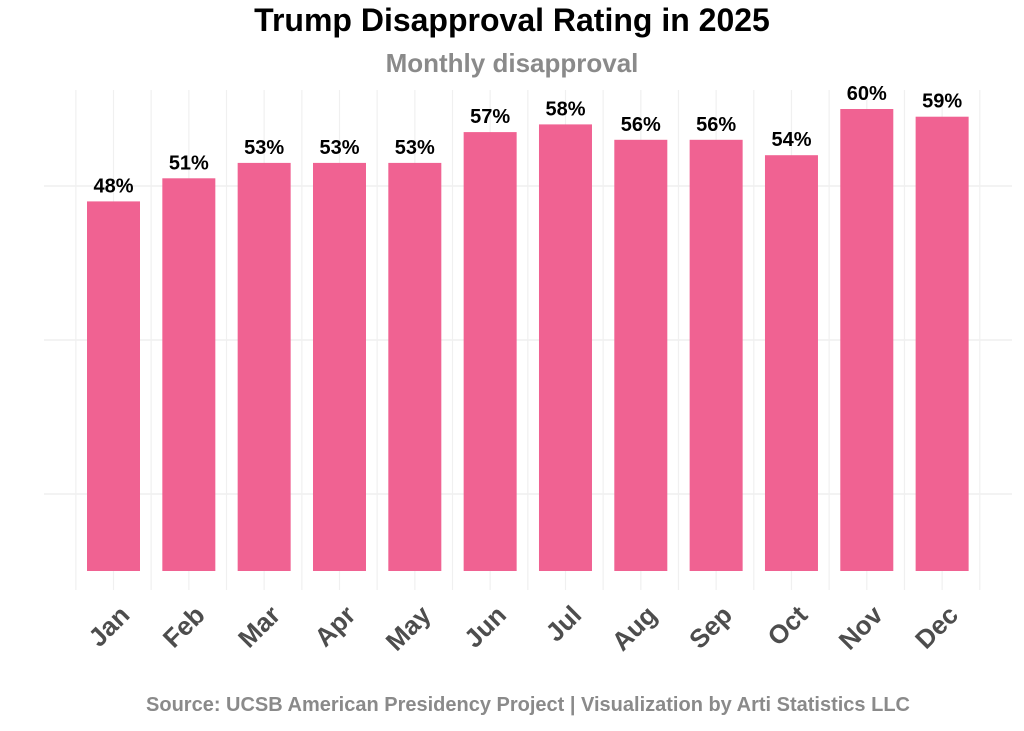  I want to click on bar-sep, so click(716, 355).